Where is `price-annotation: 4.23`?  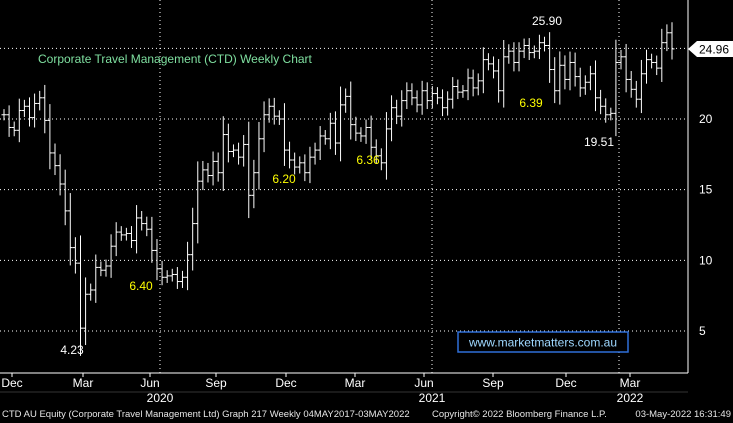 price-annotation: 4.23 is located at coordinates (72, 350).